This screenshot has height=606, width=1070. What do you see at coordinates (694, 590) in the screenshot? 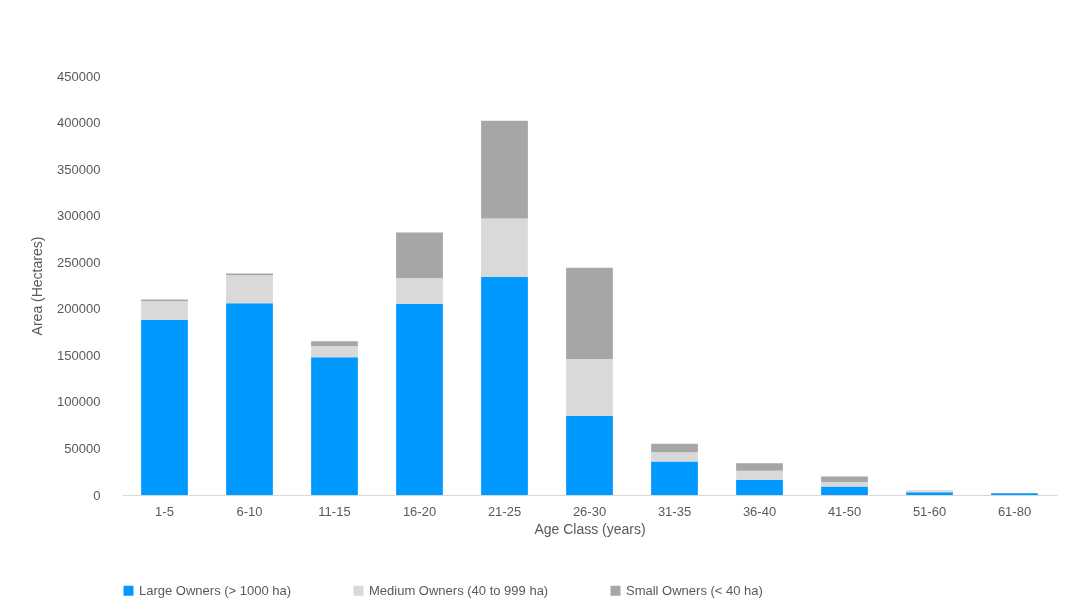
I see `legend-label: Small Owners (< 40 ha)` at bounding box center [694, 590].